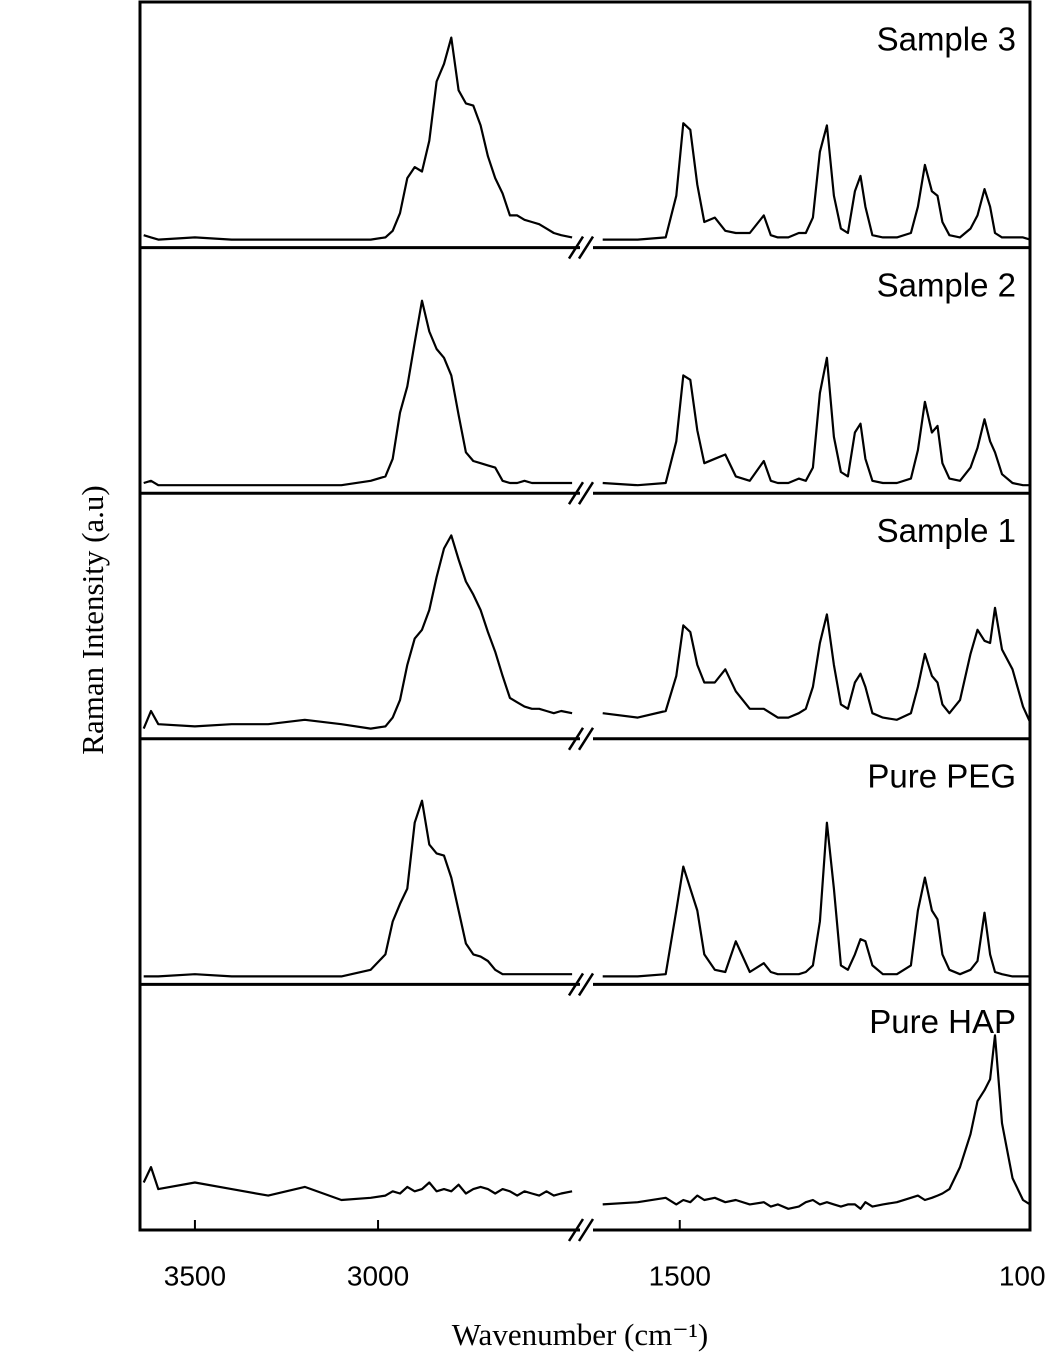 This screenshot has height=1366, width=1045. What do you see at coordinates (946, 284) in the screenshot?
I see `panel-label: Sample 2` at bounding box center [946, 284].